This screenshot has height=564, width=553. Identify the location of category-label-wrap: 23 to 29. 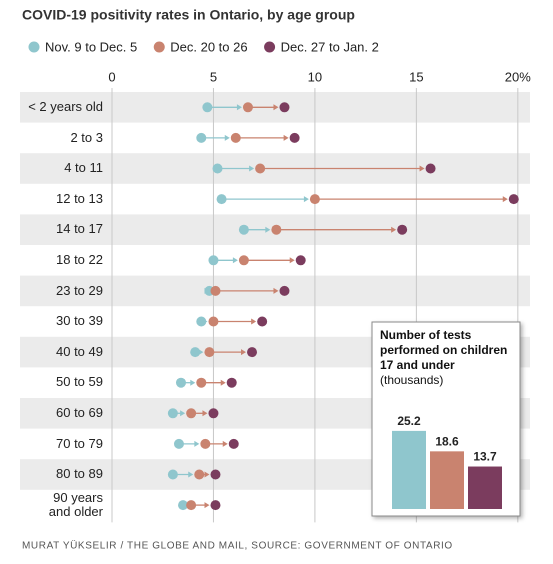
(56, 291).